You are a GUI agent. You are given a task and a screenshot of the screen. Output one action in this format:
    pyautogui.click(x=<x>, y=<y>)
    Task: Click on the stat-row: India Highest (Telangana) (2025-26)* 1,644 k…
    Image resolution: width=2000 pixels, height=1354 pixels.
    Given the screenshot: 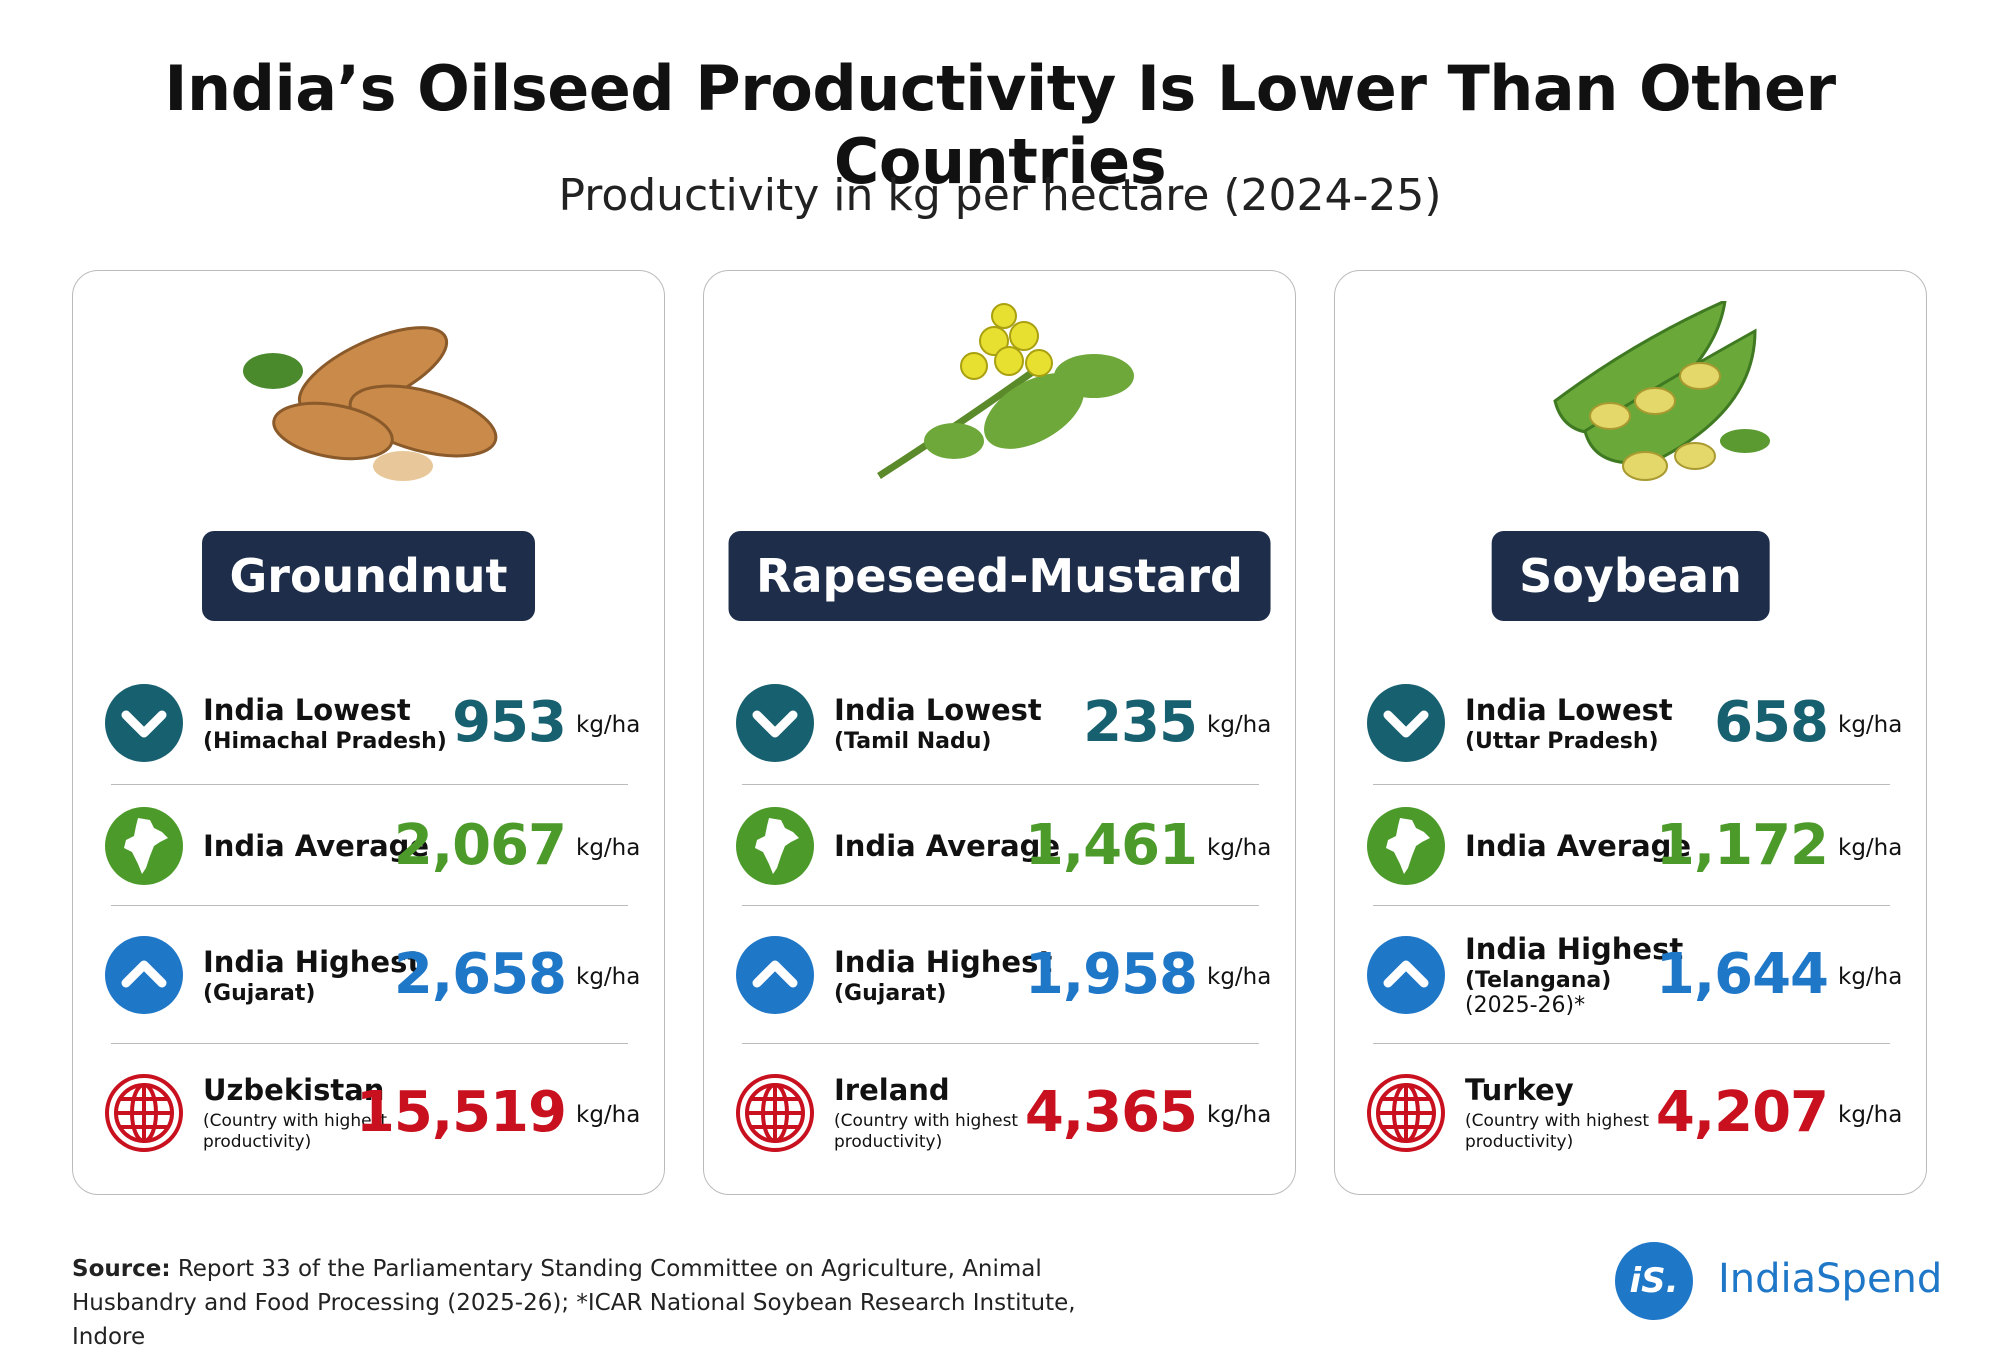 What is the action you would take?
    pyautogui.click(x=1631, y=975)
    